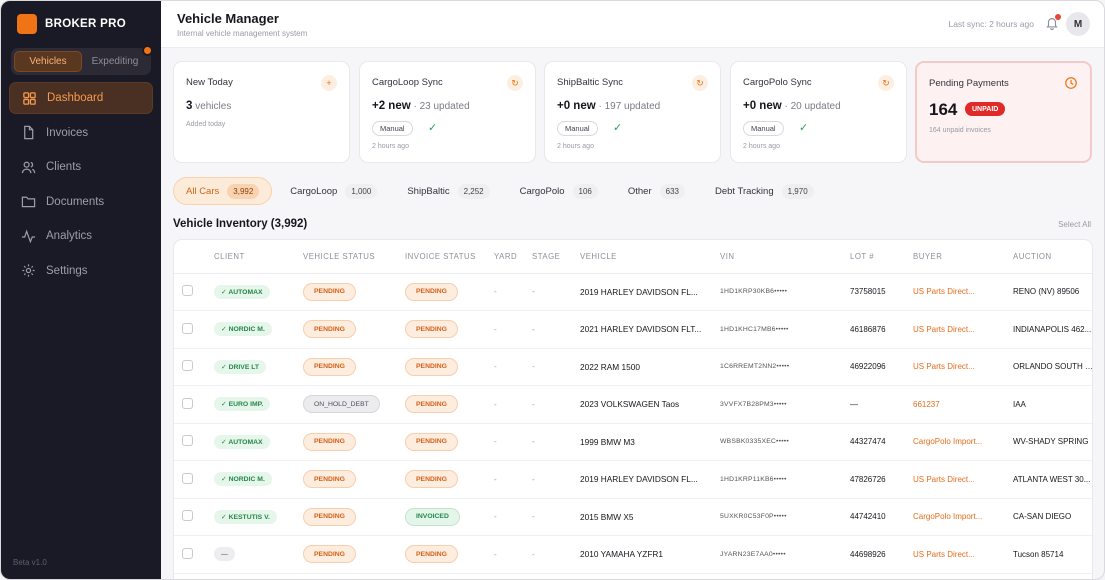  What do you see at coordinates (650, 442) in the screenshot?
I see `vehicle-cell: 1999 BMW M3` at bounding box center [650, 442].